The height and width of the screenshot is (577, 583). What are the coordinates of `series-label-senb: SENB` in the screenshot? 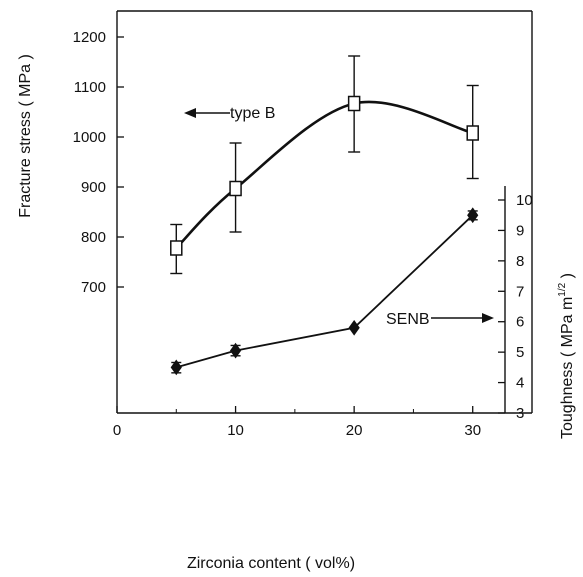 It's located at (440, 319).